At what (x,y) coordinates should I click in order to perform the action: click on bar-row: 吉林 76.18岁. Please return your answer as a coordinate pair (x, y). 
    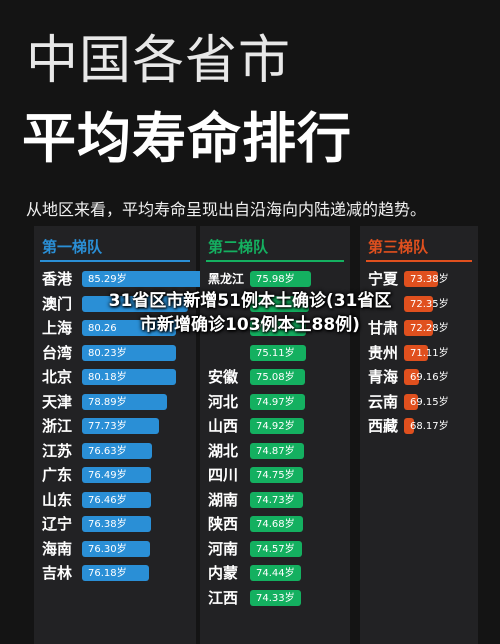
    Looking at the image, I should click on (115, 576).